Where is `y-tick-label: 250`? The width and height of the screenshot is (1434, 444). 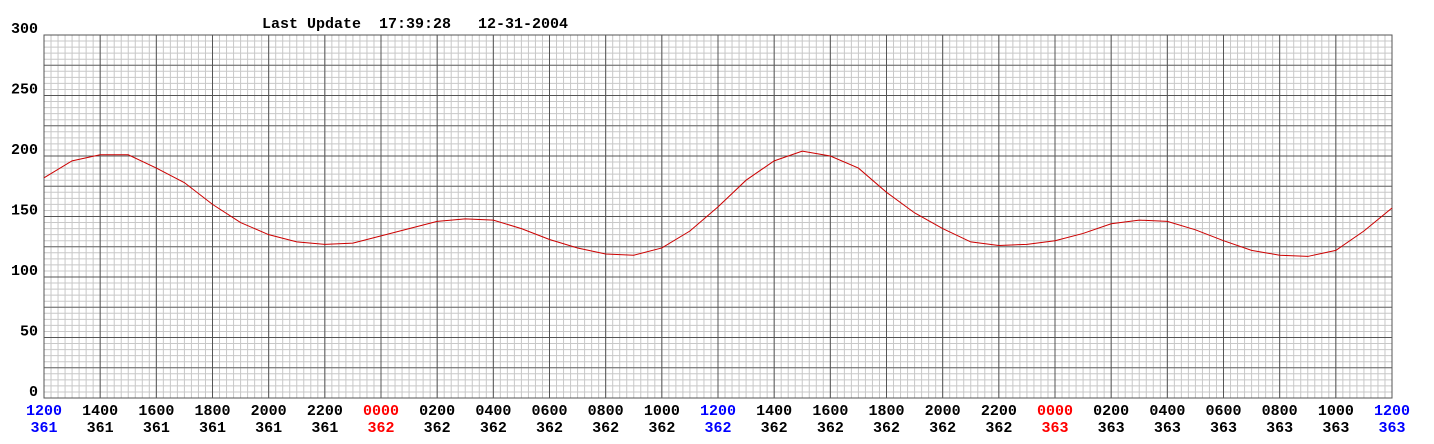
y-tick-label: 250 is located at coordinates (24, 89).